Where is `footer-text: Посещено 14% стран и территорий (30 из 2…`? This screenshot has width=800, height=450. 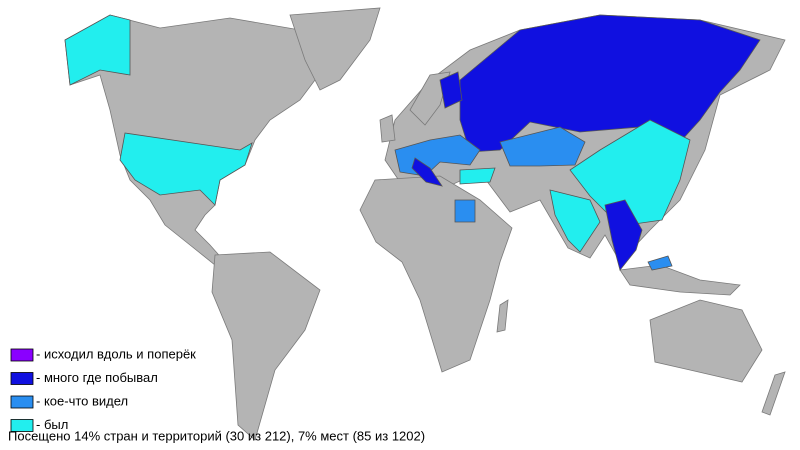
footer-text: Посещено 14% стран и территорий (30 из 2… is located at coordinates (216, 435).